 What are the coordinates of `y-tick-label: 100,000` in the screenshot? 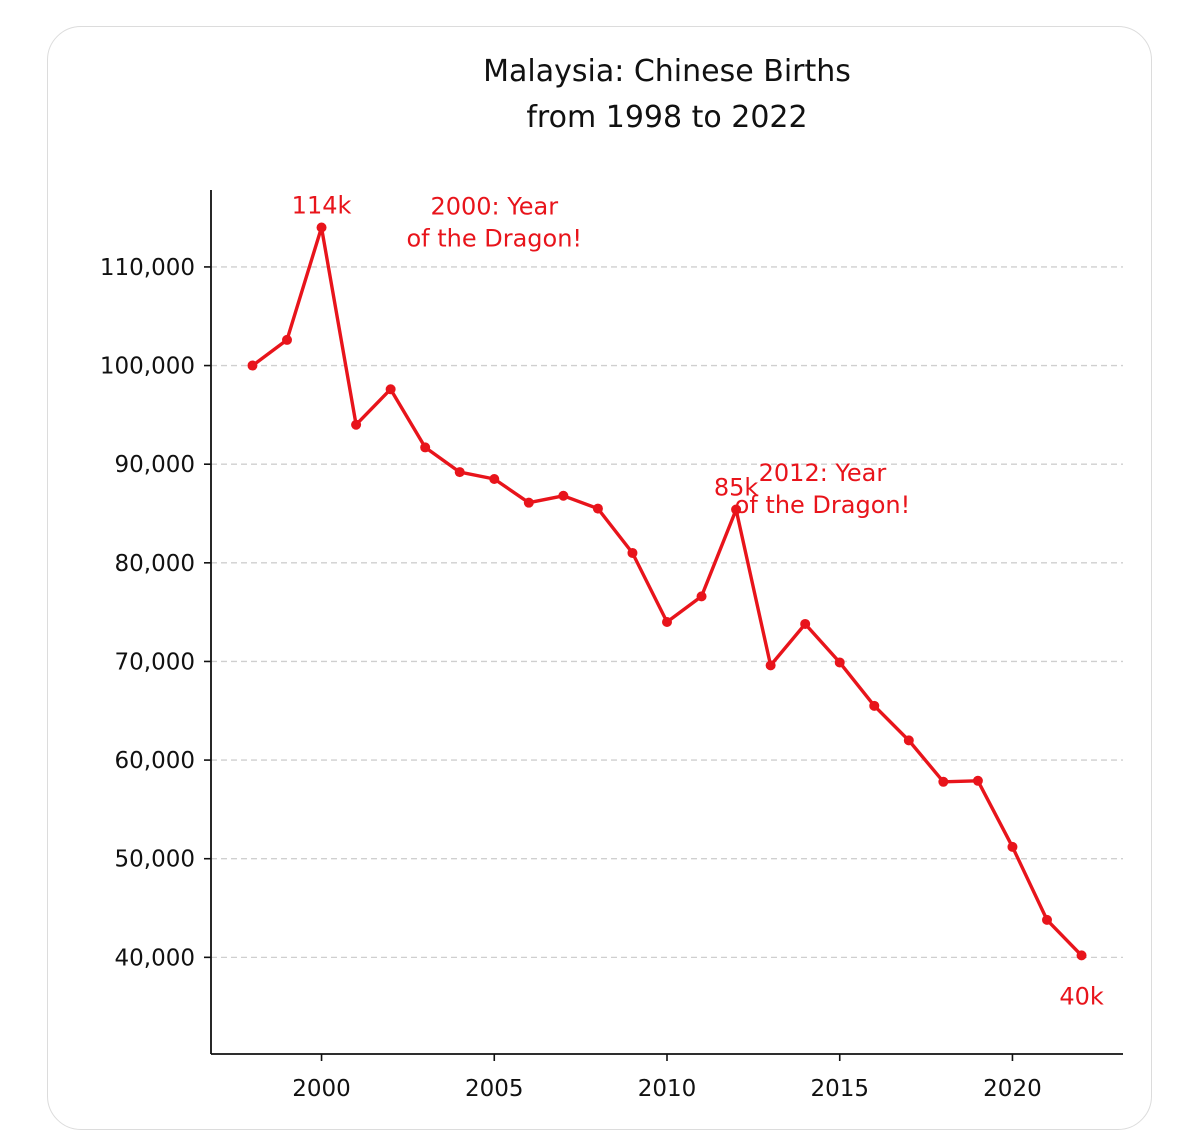 It's located at (147, 367).